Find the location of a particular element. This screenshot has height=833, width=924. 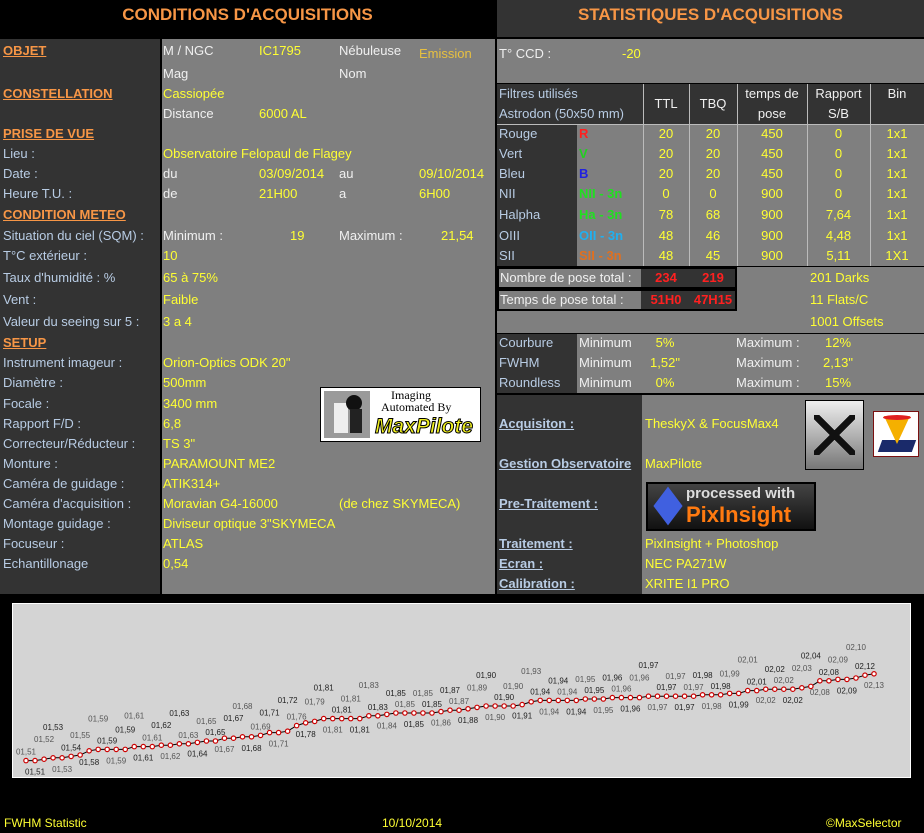

stat-label: Roundless is located at coordinates (530, 382).